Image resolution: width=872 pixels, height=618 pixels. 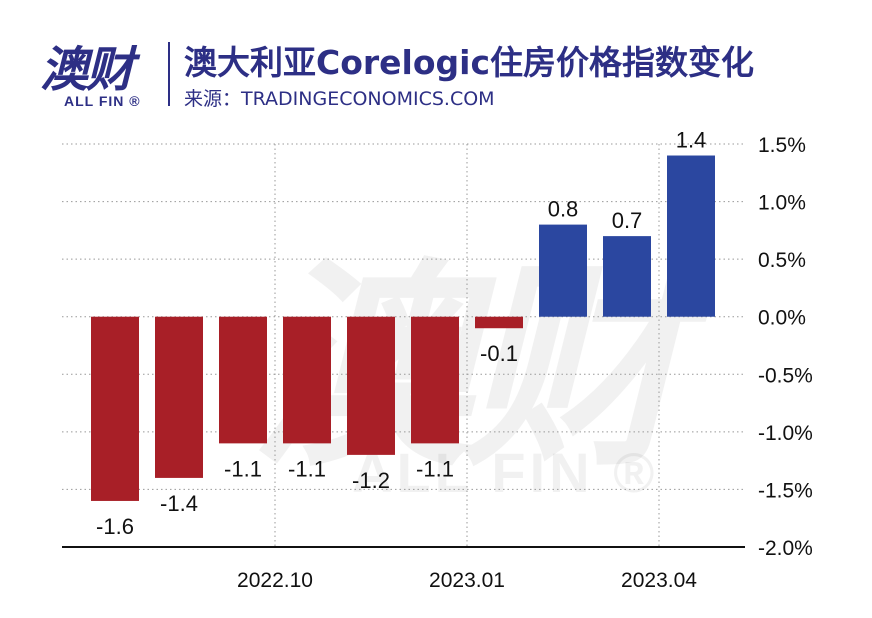 What do you see at coordinates (782, 260) in the screenshot?
I see `y-tick-label: 0.5%` at bounding box center [782, 260].